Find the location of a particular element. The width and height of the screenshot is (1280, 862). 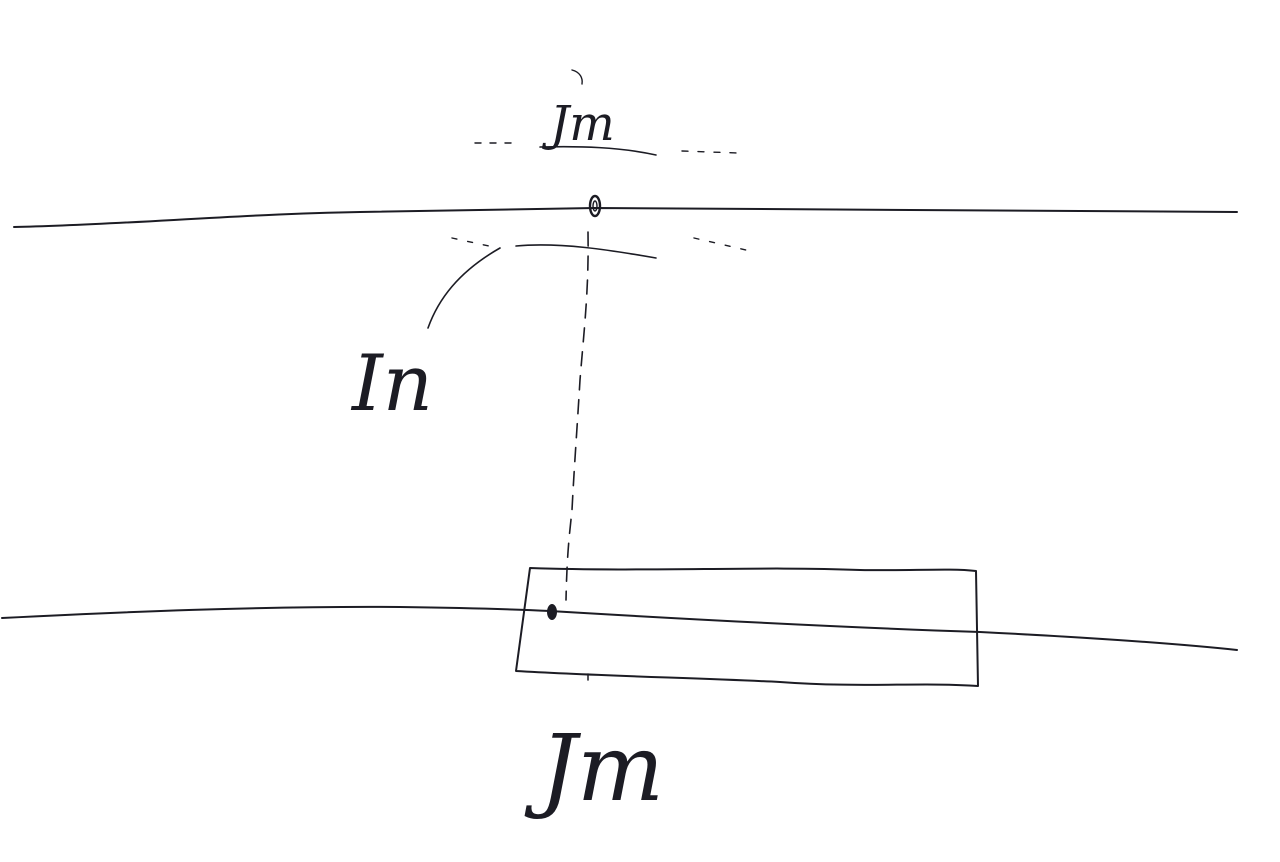

label-middle: In is located at coordinates (391, 384).